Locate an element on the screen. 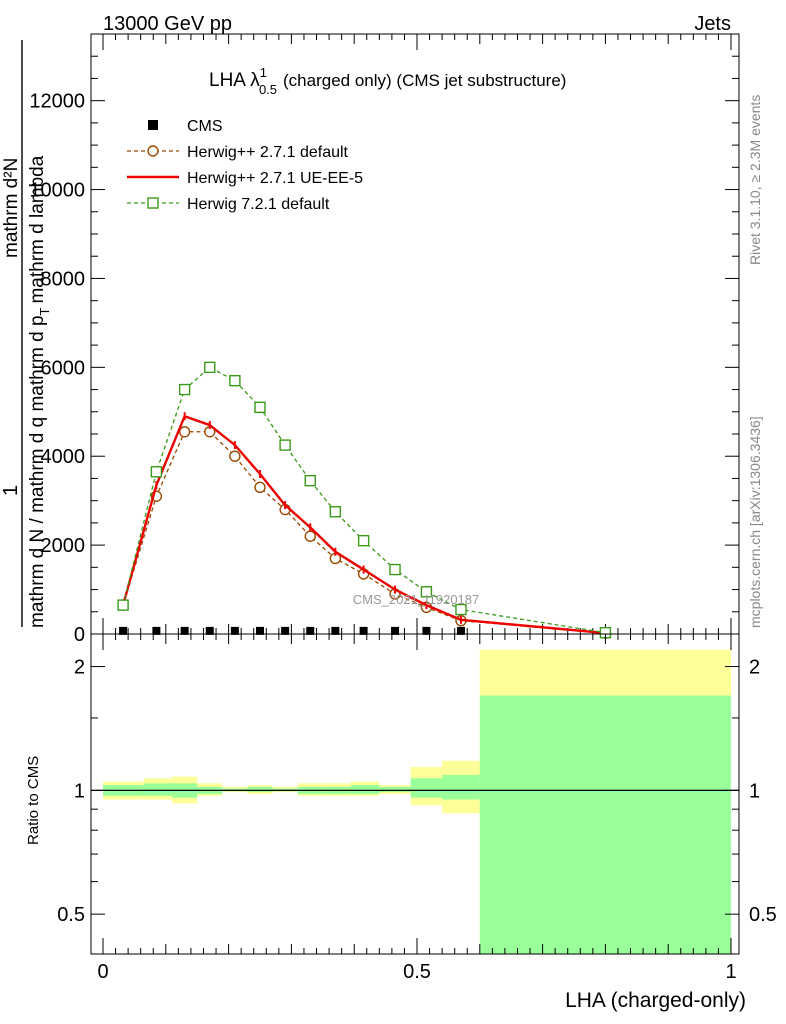 This screenshot has height=1024, width=786. header-right: Jets is located at coordinates (712, 24).